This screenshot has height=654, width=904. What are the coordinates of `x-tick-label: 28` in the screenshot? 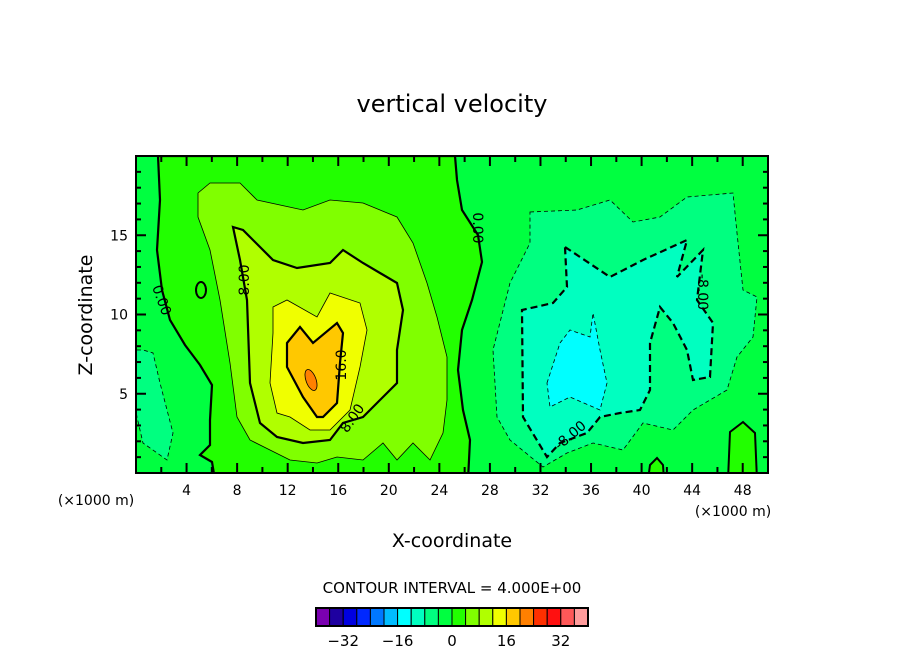 It's located at (490, 491).